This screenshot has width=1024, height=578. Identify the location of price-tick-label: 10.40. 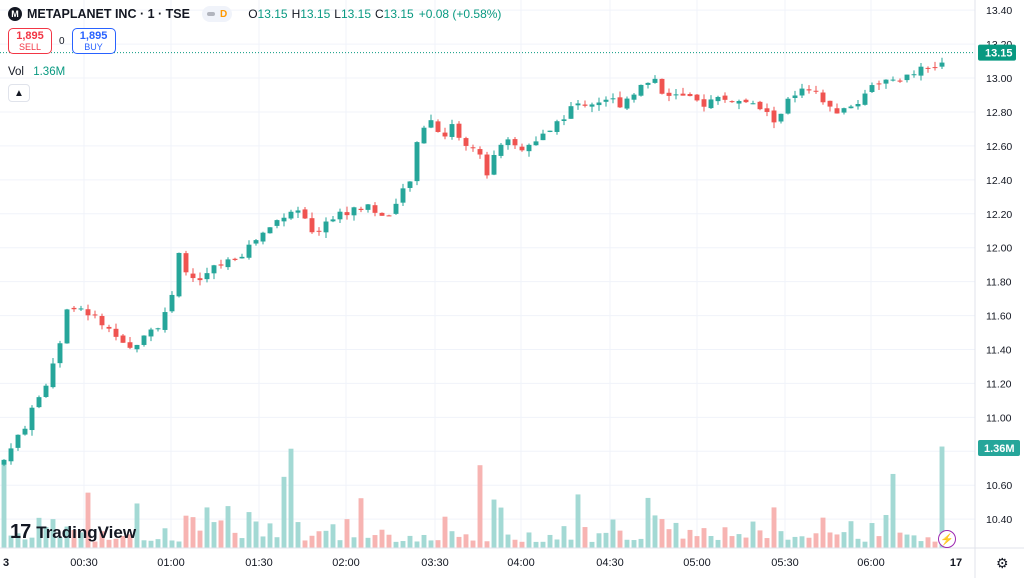
(999, 520).